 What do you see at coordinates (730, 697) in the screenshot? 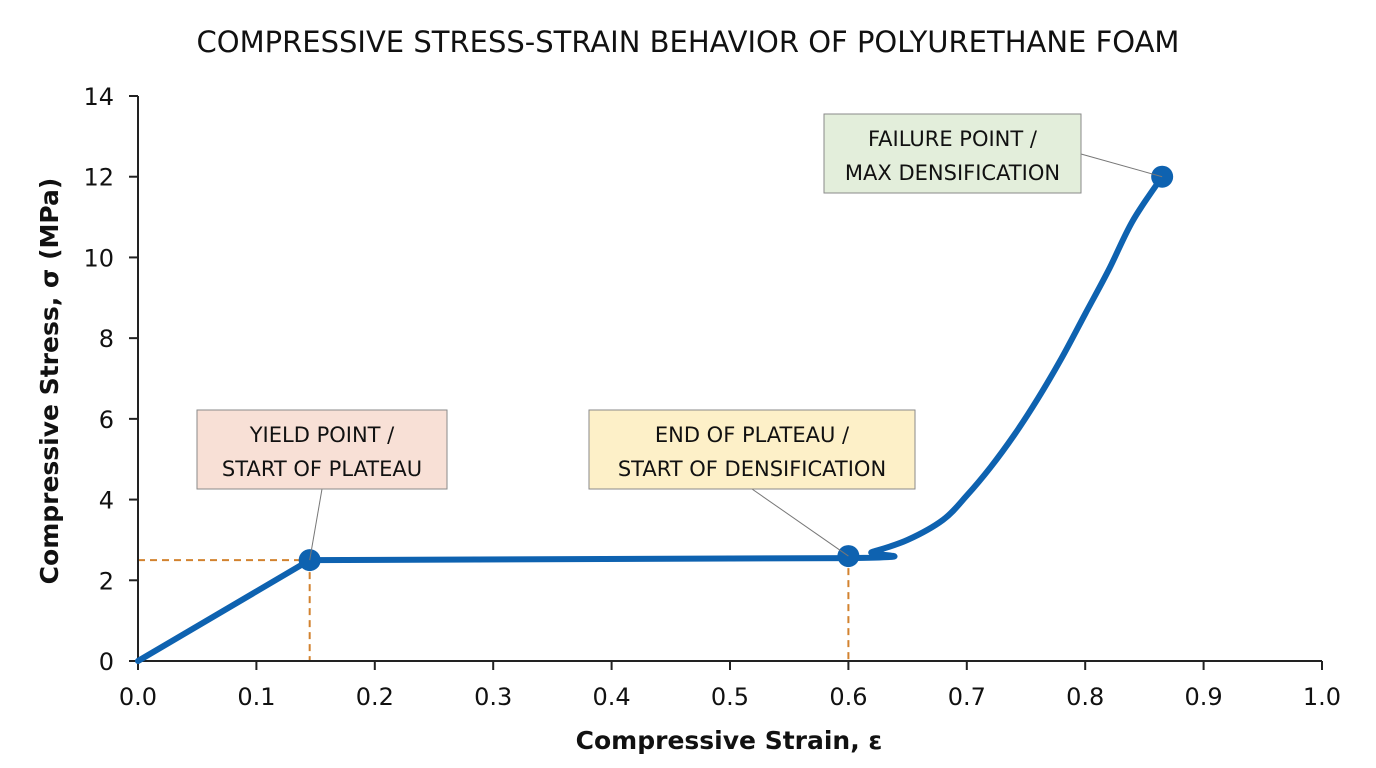
I see `x-tick-label: 0.5` at bounding box center [730, 697].